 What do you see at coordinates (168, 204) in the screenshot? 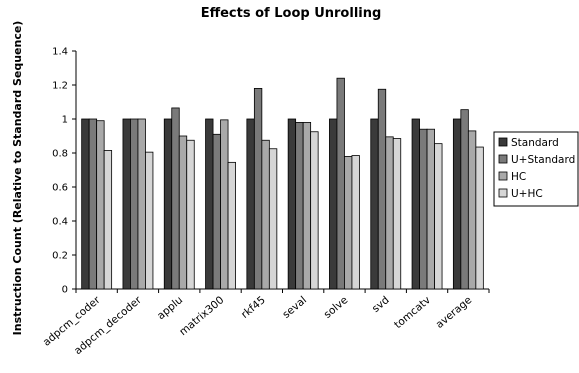
I see `bar-standard-applu` at bounding box center [168, 204].